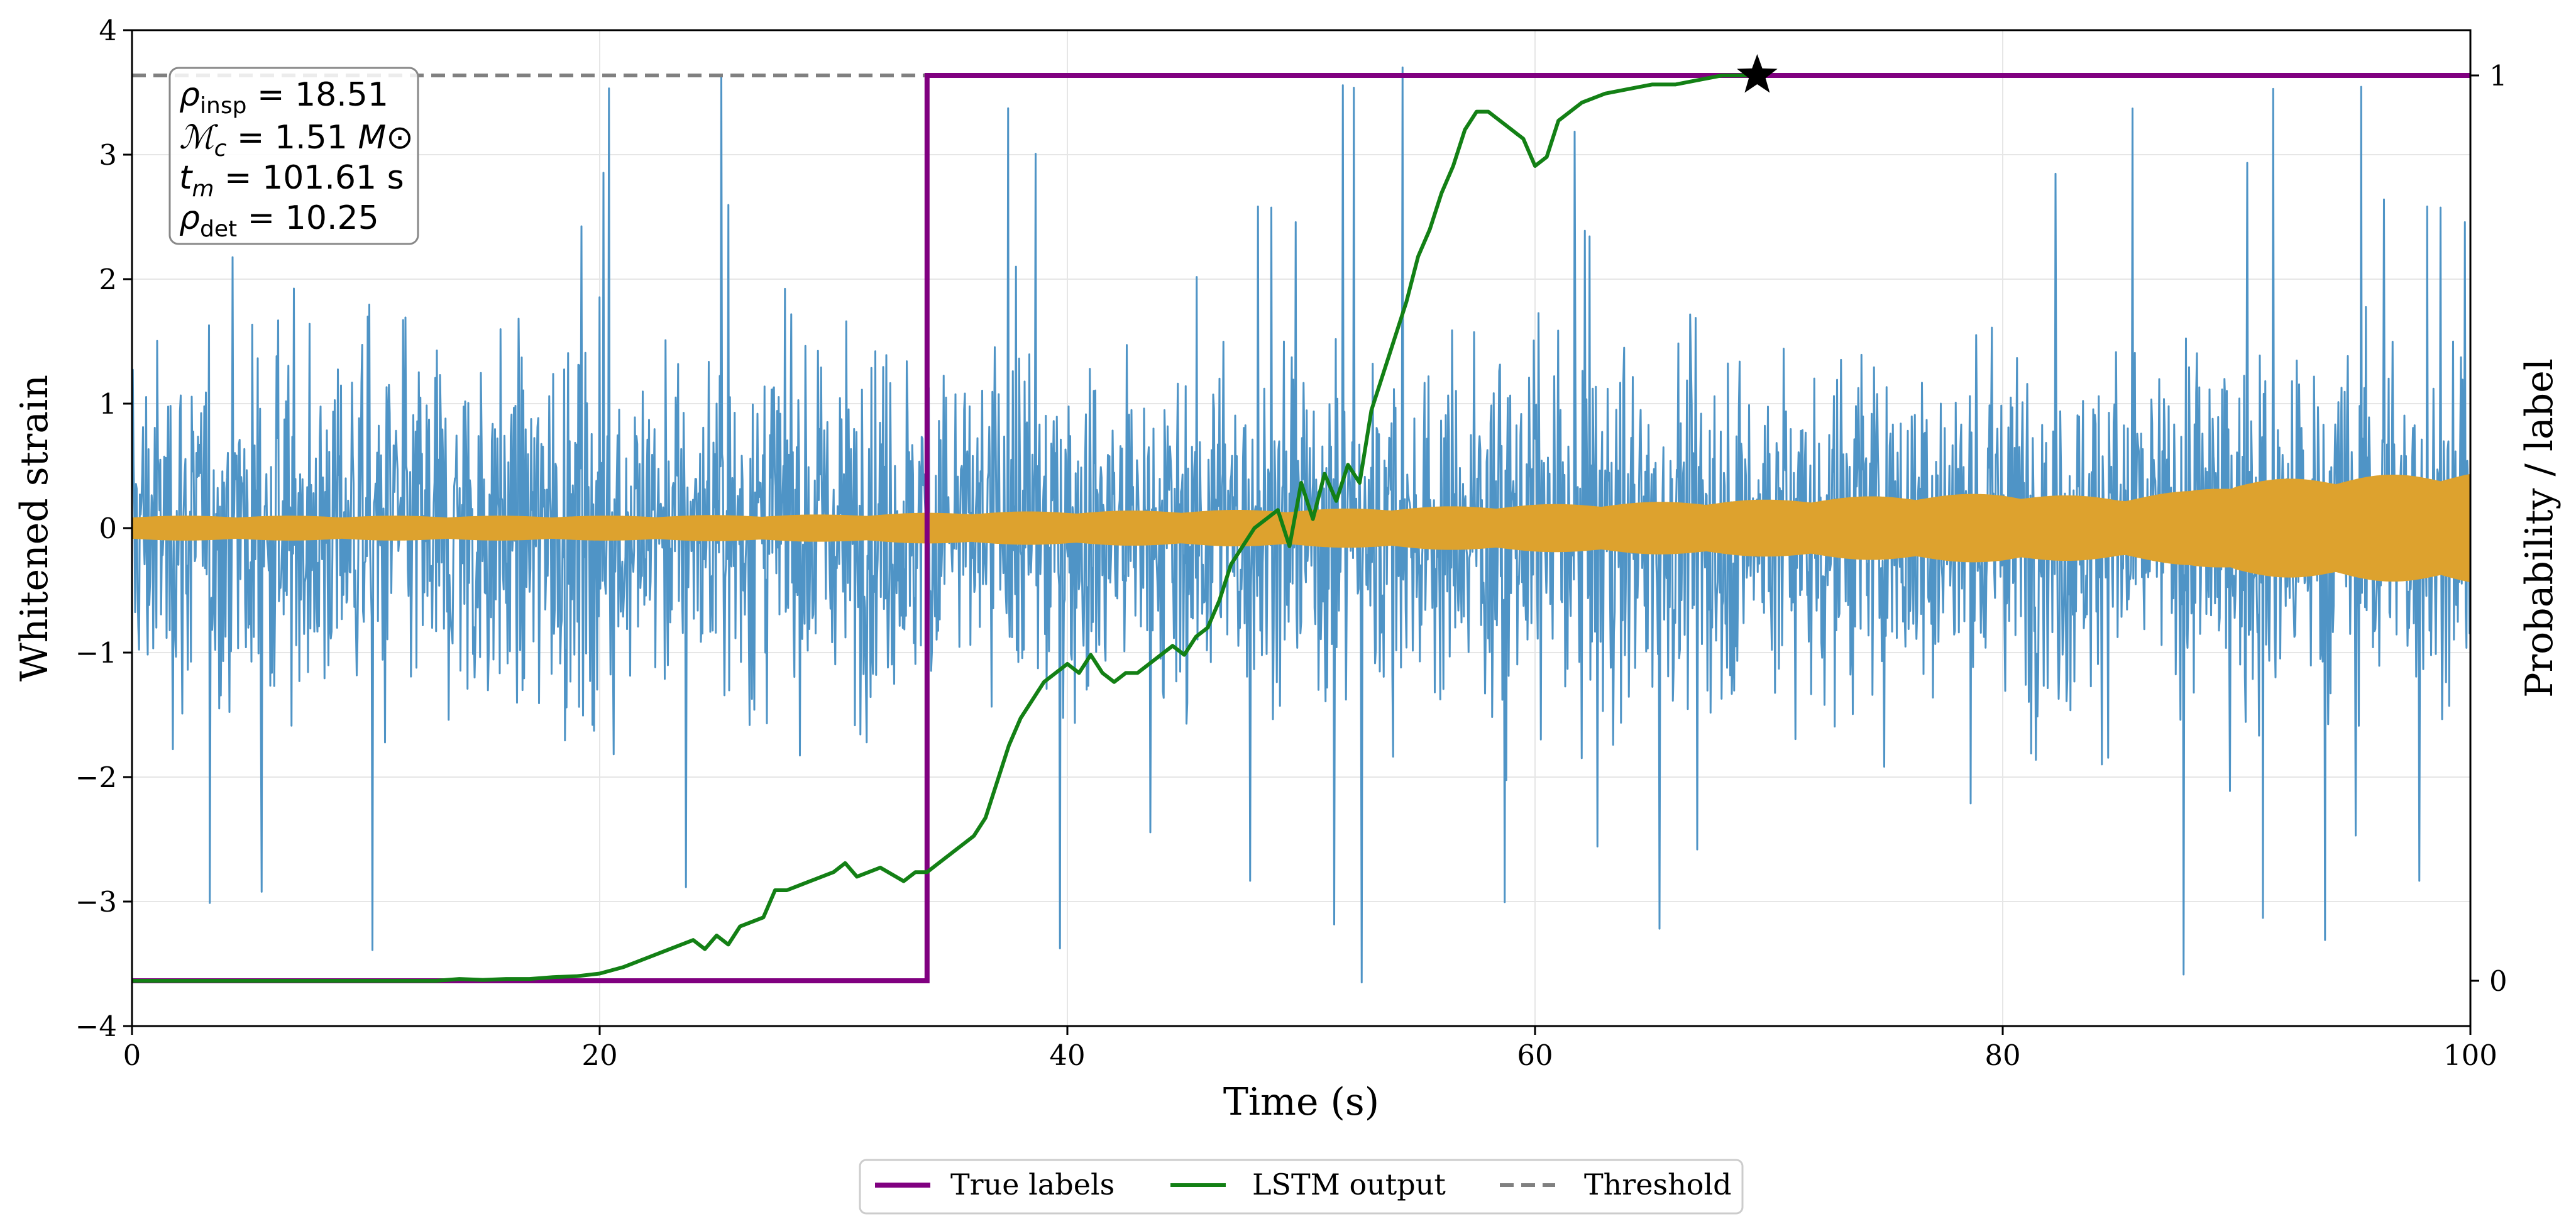 This screenshot has width=2576, height=1231. What do you see at coordinates (599, 1055) in the screenshot?
I see `x-tick-label: 20` at bounding box center [599, 1055].